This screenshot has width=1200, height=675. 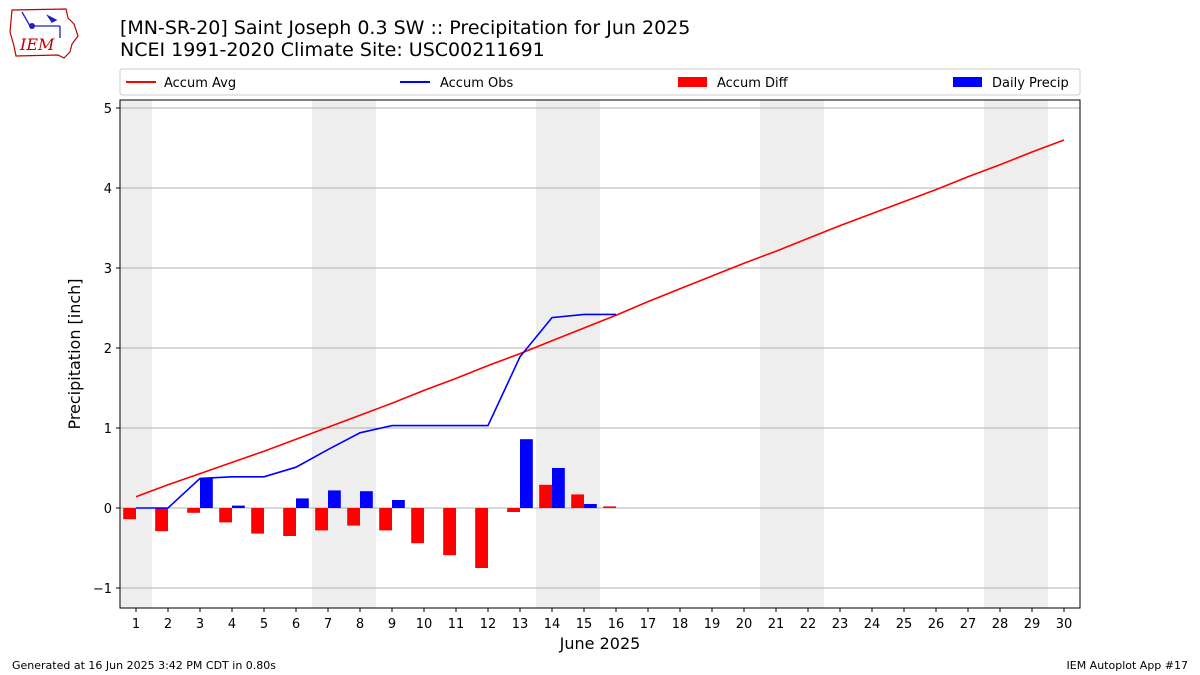 I want to click on y-tick-label: 2, so click(x=108, y=349).